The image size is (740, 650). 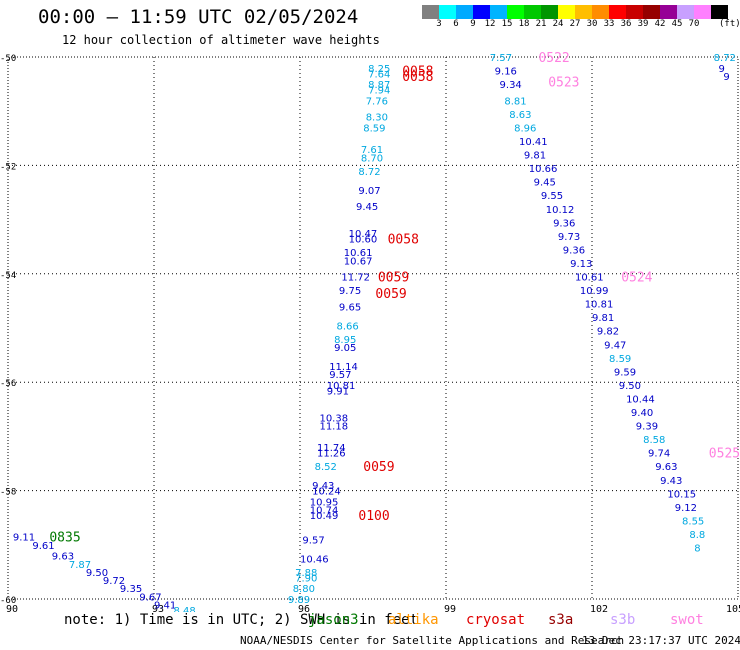 I want to click on wave-height-label: 9.13, so click(x=581, y=264).